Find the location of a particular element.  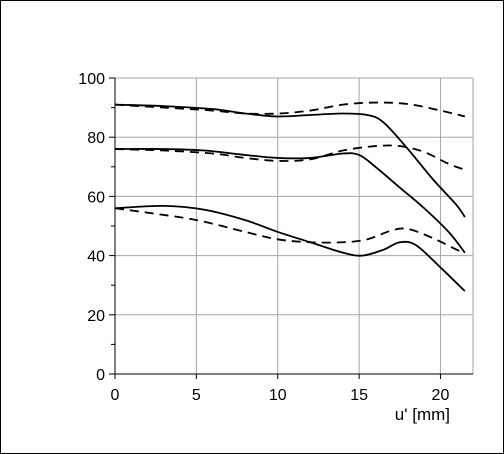

series-line-5-solid is located at coordinates (290, 248).